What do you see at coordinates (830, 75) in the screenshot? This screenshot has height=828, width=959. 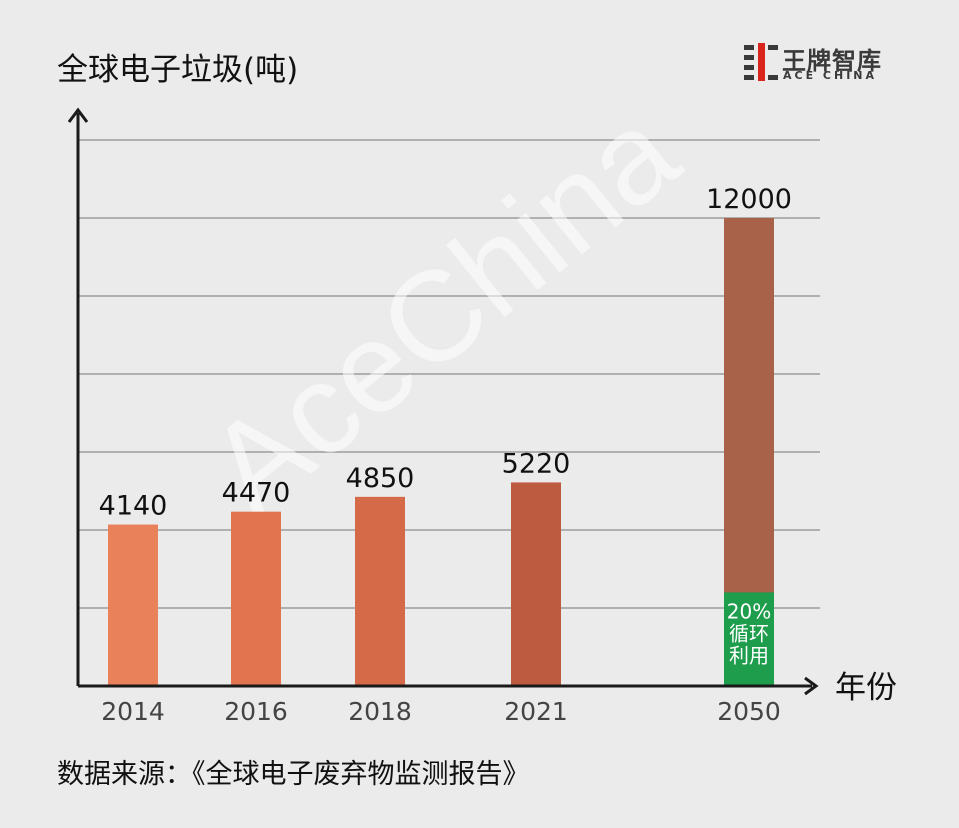 I see `logo-name-en: ACE CHINA` at bounding box center [830, 75].